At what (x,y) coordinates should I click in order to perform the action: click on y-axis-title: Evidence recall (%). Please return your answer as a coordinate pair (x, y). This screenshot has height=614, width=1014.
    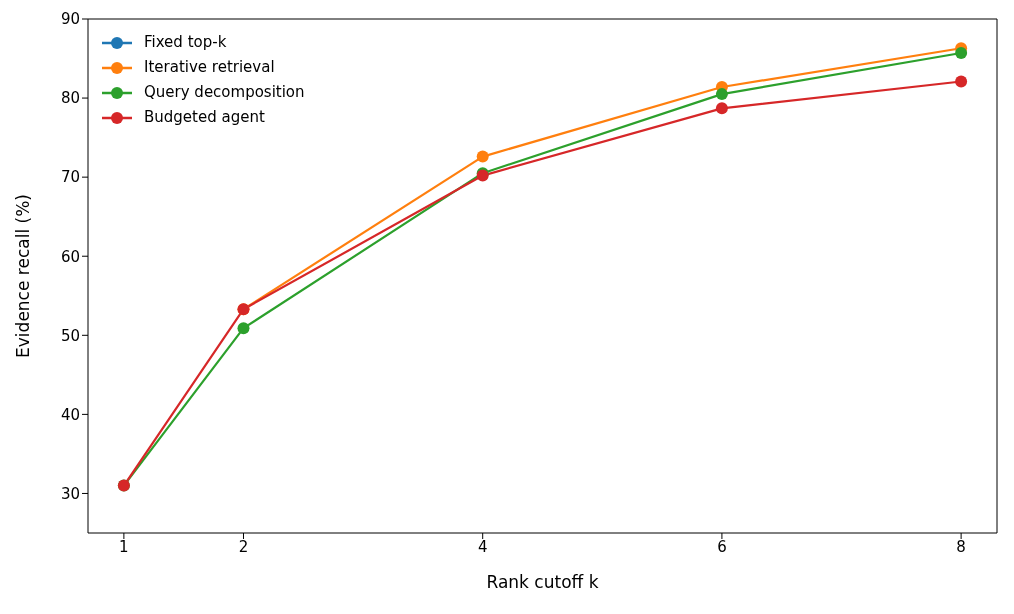
    Looking at the image, I should click on (23, 276).